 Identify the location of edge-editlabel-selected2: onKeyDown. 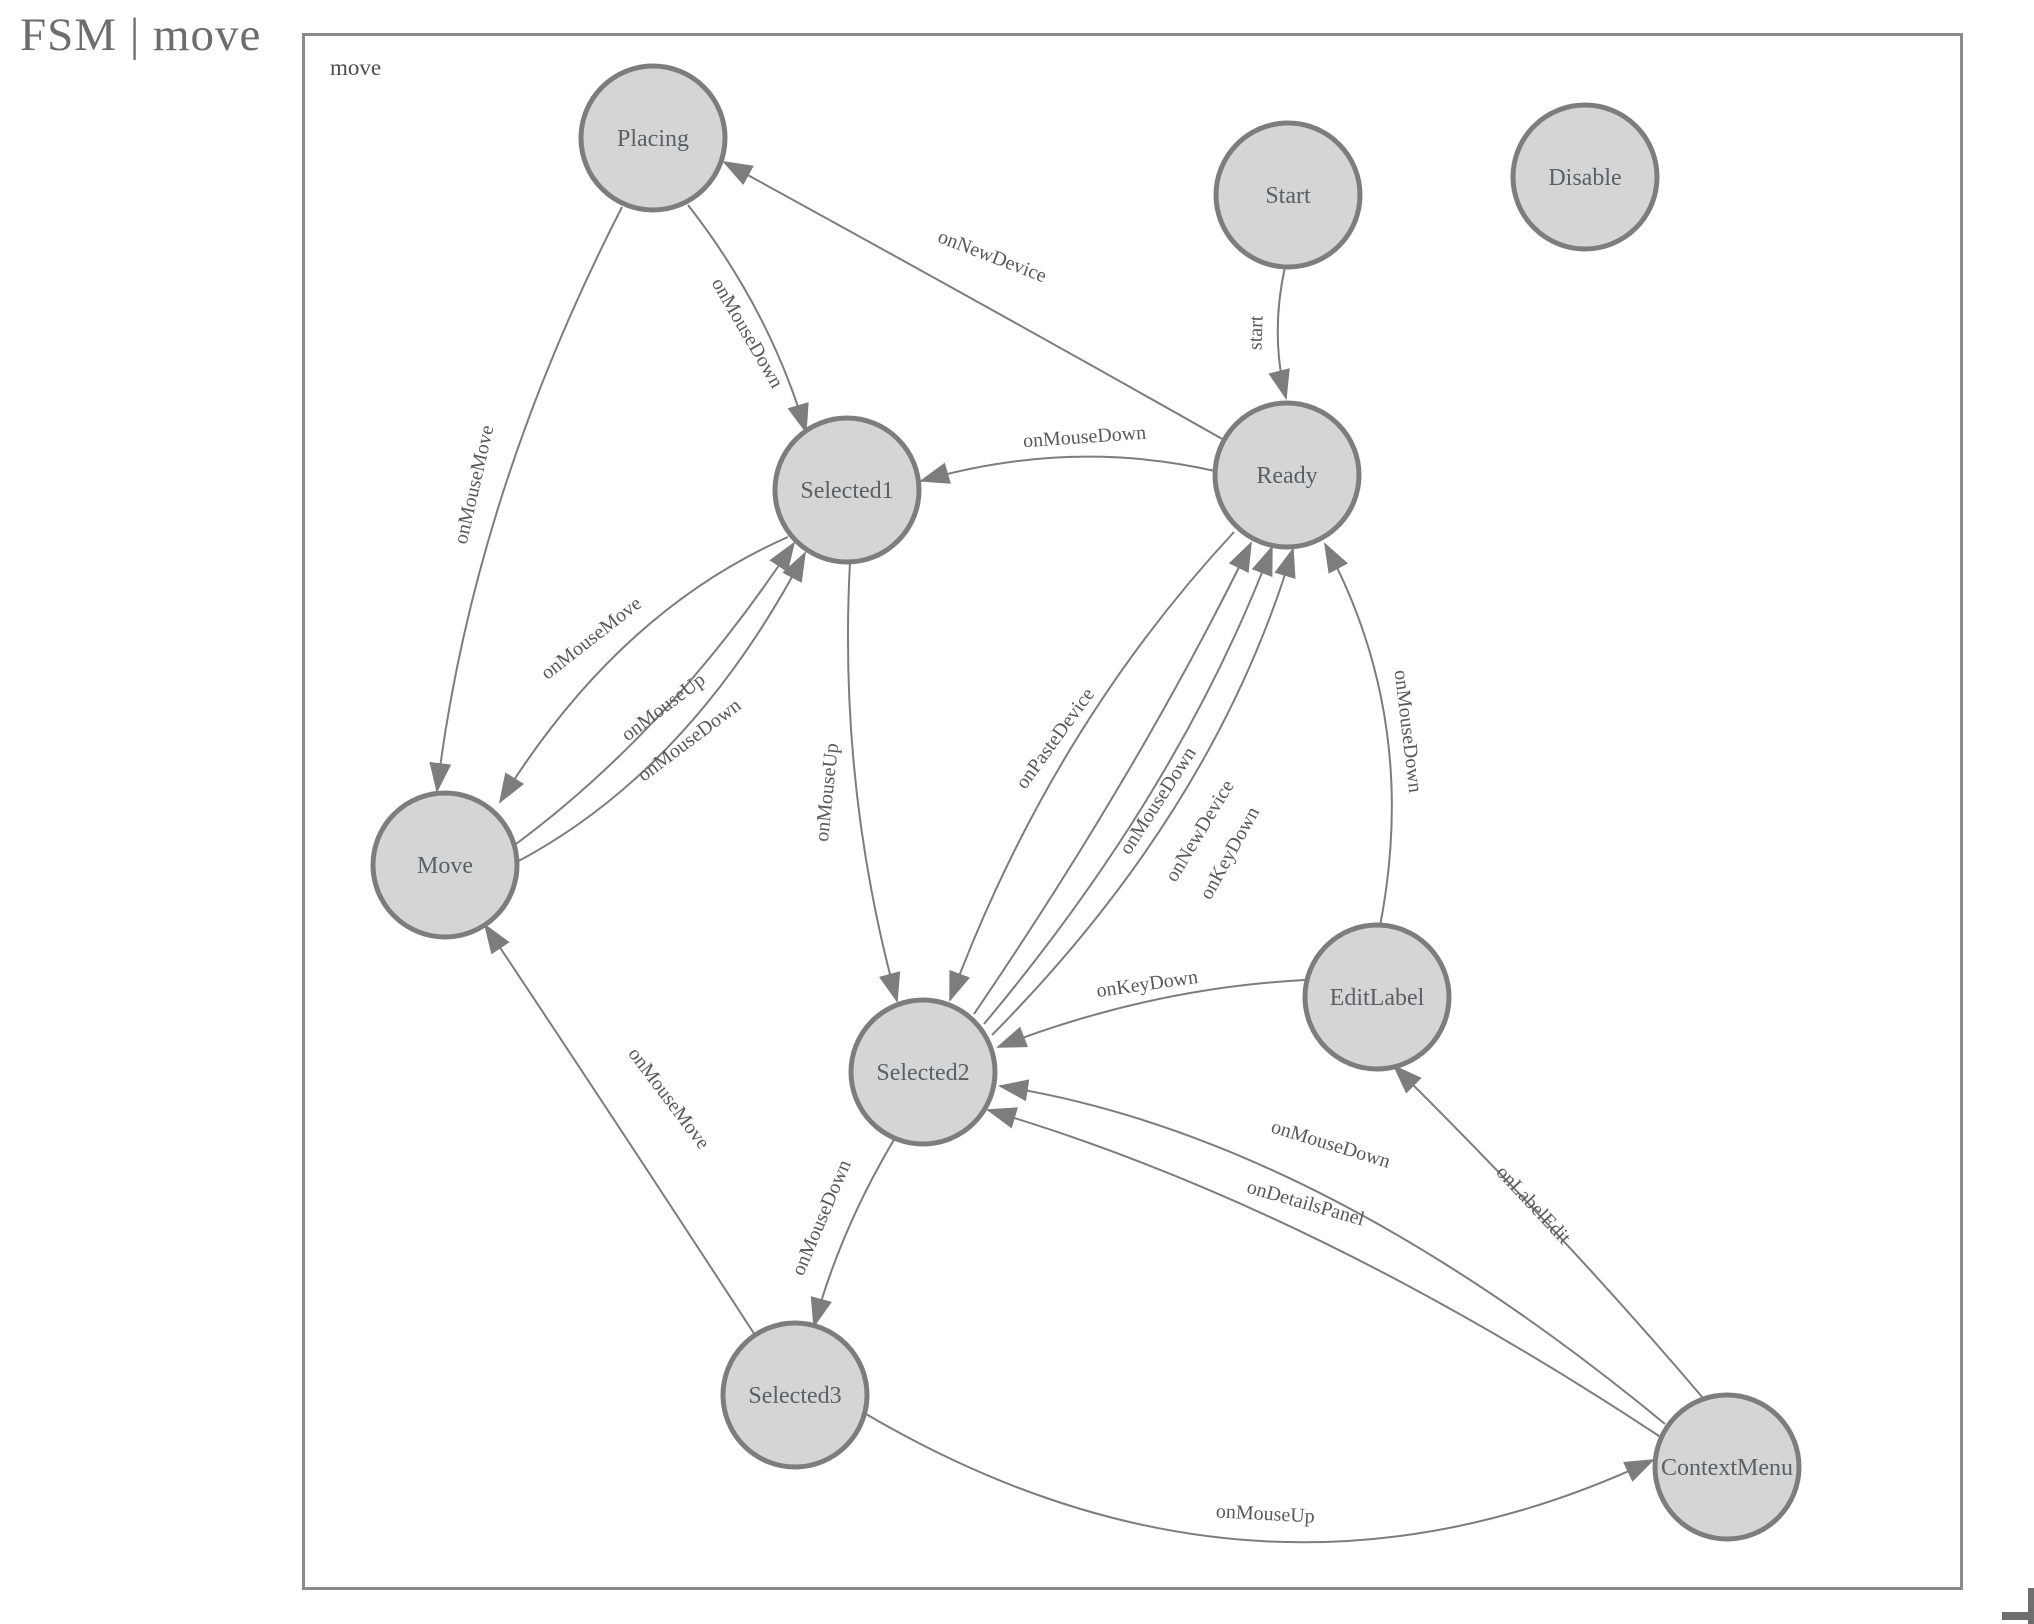
(1151, 1007).